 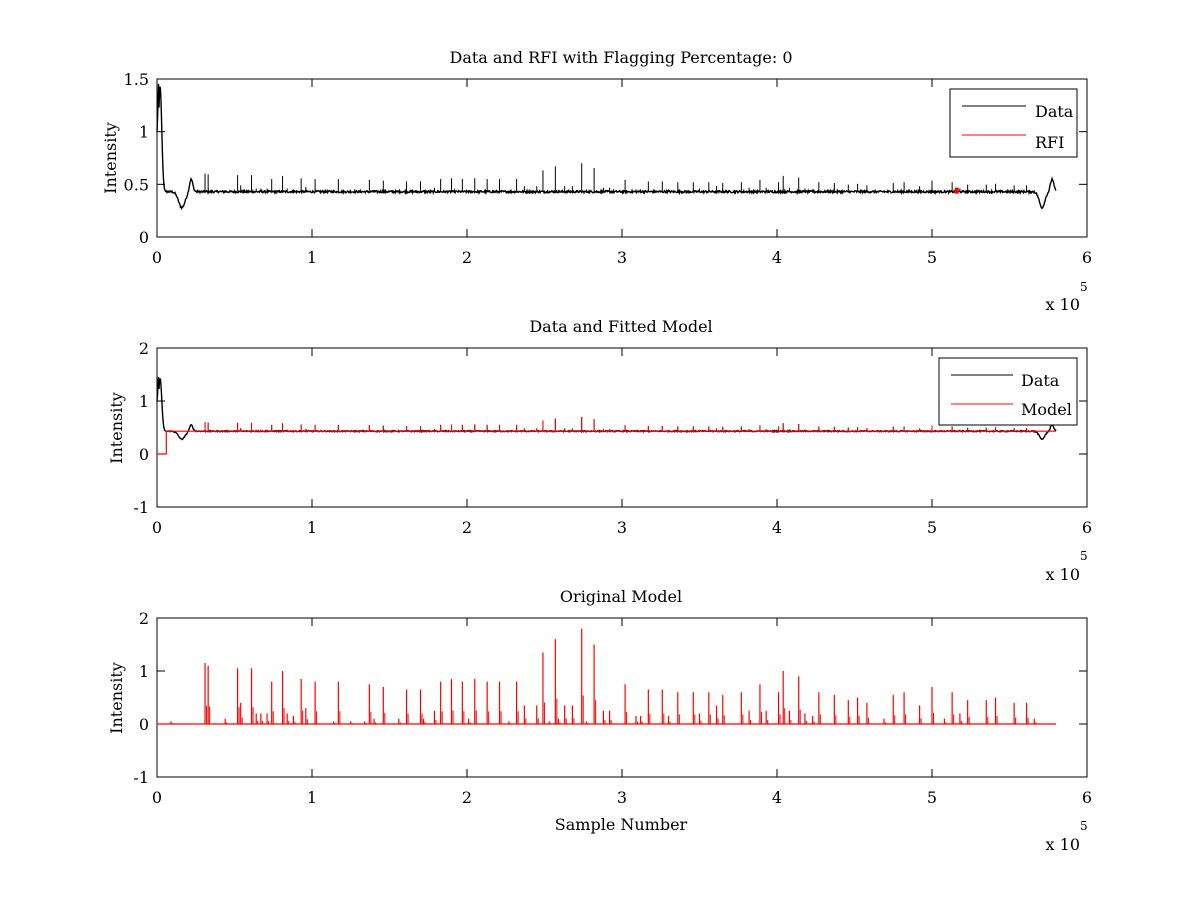 I want to click on chart-title: Data and RFI with Flagging Percentage: 0, so click(x=620, y=57).